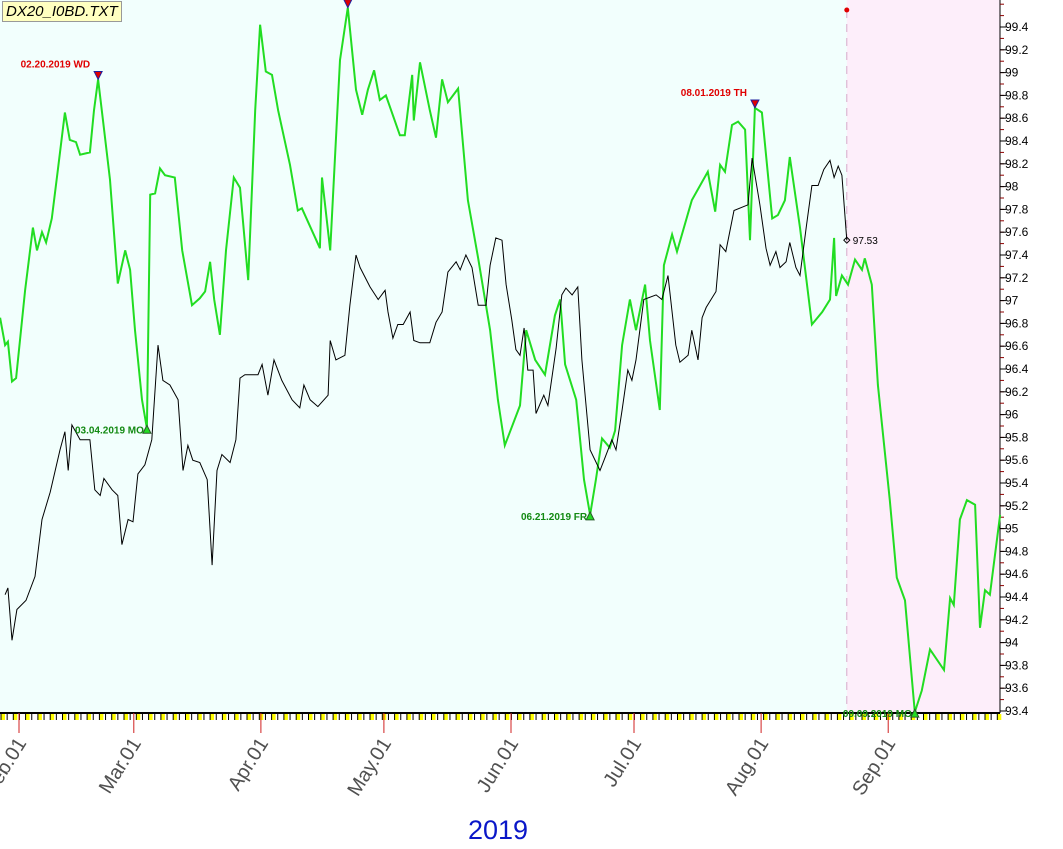 The image size is (1063, 849). I want to click on x-tick-label: Mar.01, so click(120, 766).